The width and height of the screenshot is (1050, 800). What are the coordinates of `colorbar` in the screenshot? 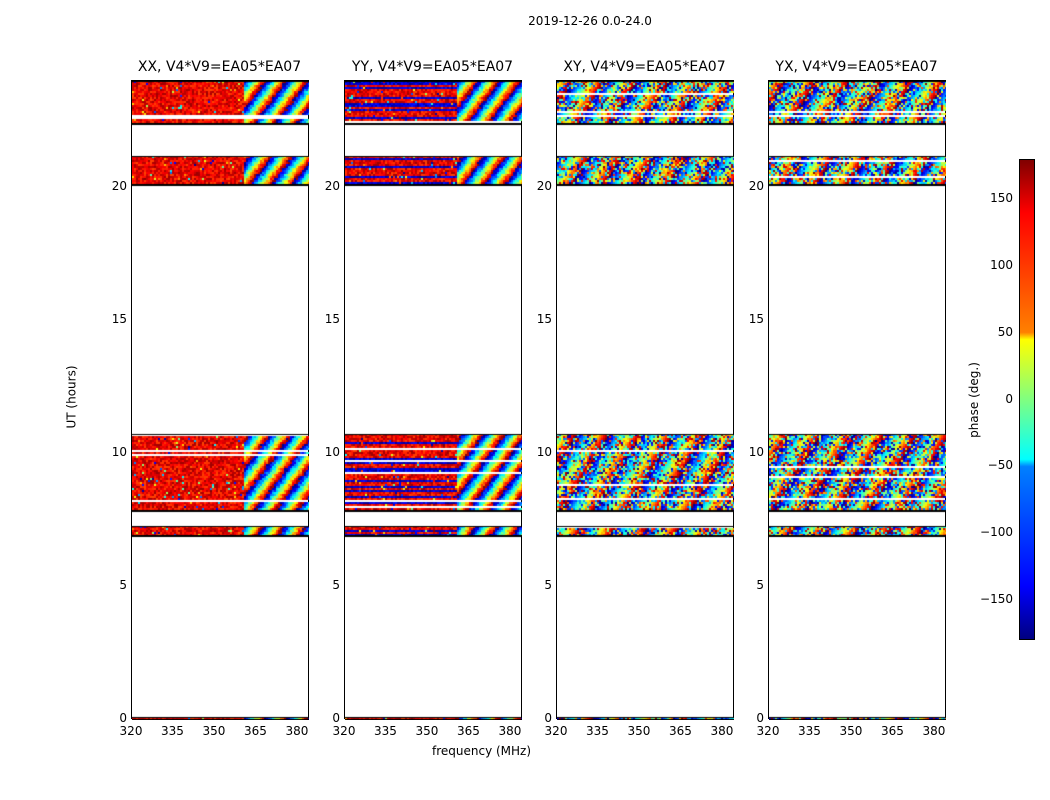 It's located at (1027, 399).